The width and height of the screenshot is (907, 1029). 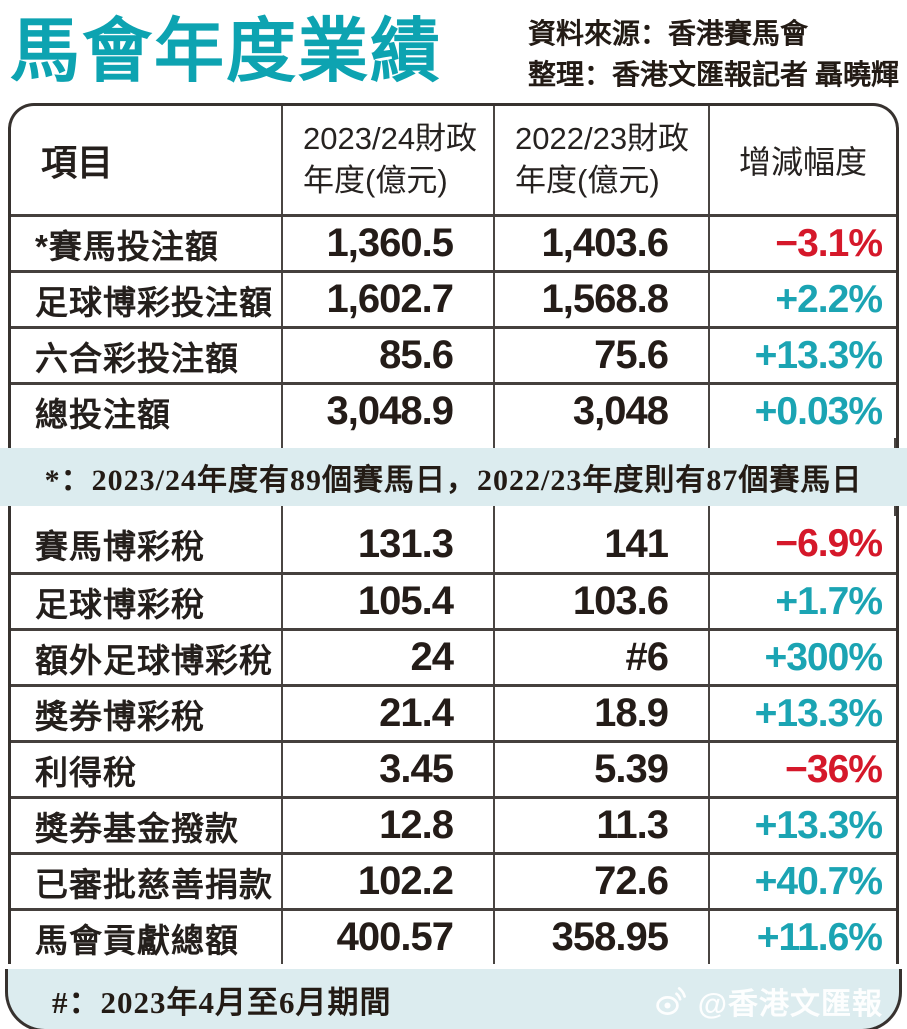 What do you see at coordinates (602, 160) in the screenshot?
I see `header-fy2223: 2022/23財政 年度(億元)` at bounding box center [602, 160].